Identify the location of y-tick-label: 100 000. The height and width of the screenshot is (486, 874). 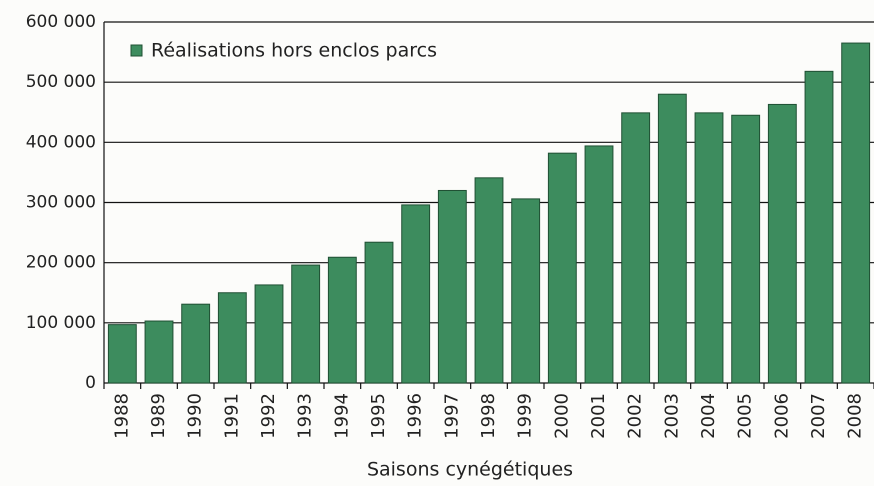
(61, 323).